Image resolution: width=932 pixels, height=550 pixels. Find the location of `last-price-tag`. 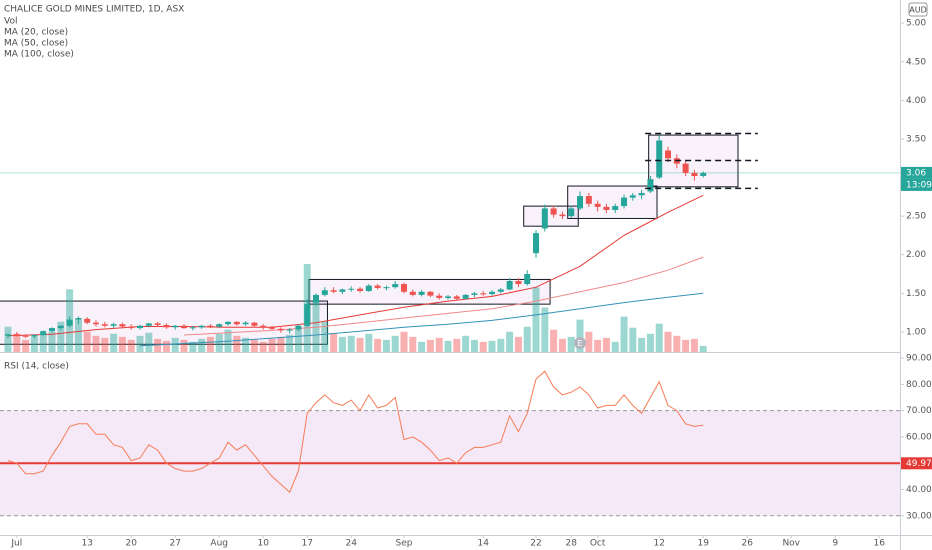

last-price-tag is located at coordinates (916, 172).